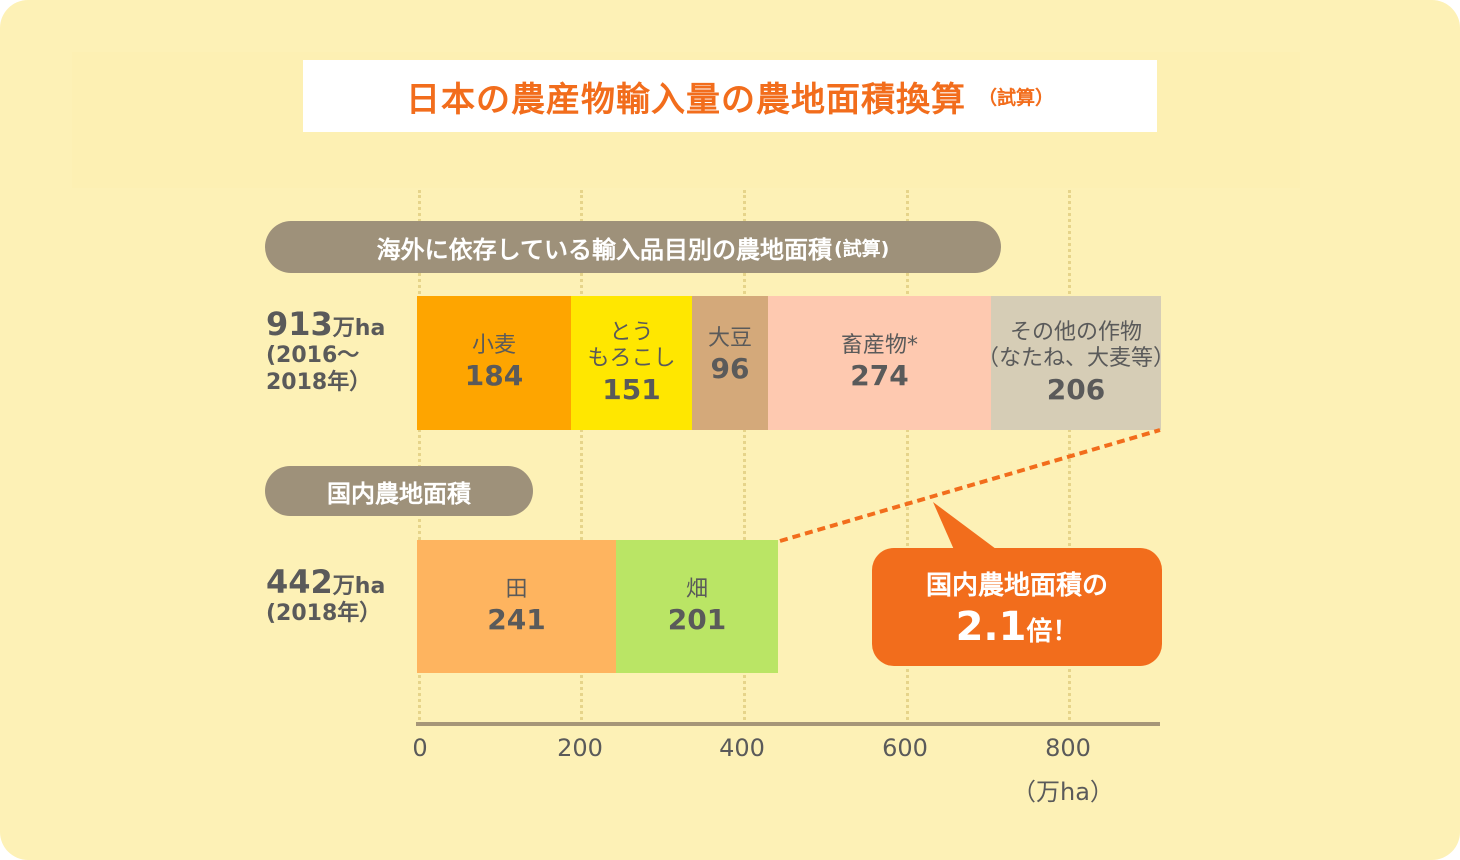 The image size is (1460, 860). I want to click on callout-multiplier: 2.1, so click(991, 626).